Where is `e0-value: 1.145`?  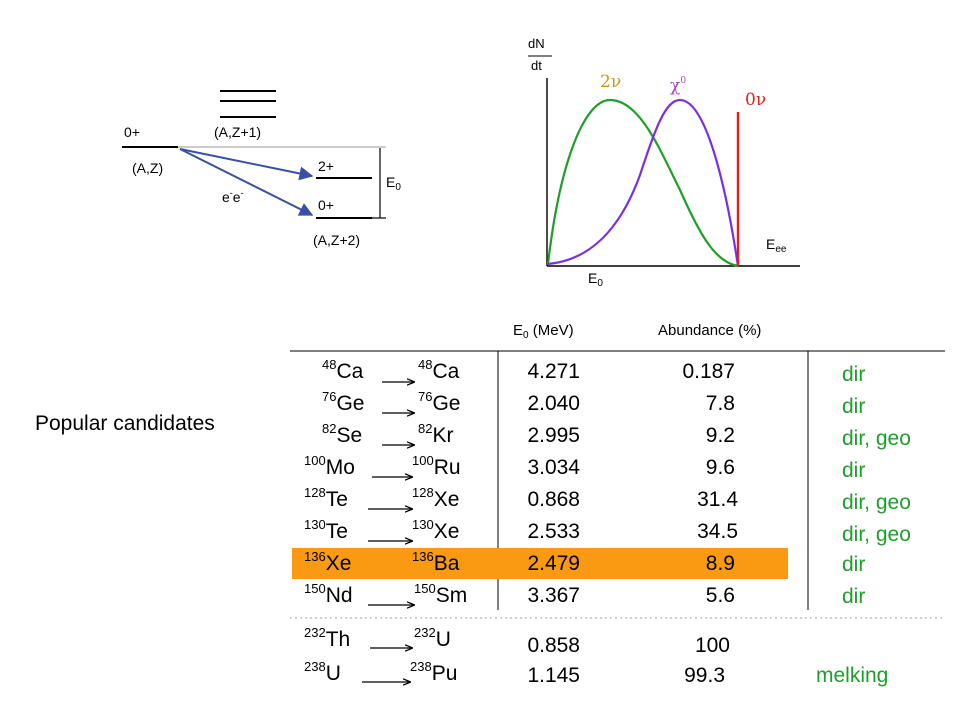 e0-value: 1.145 is located at coordinates (553, 675).